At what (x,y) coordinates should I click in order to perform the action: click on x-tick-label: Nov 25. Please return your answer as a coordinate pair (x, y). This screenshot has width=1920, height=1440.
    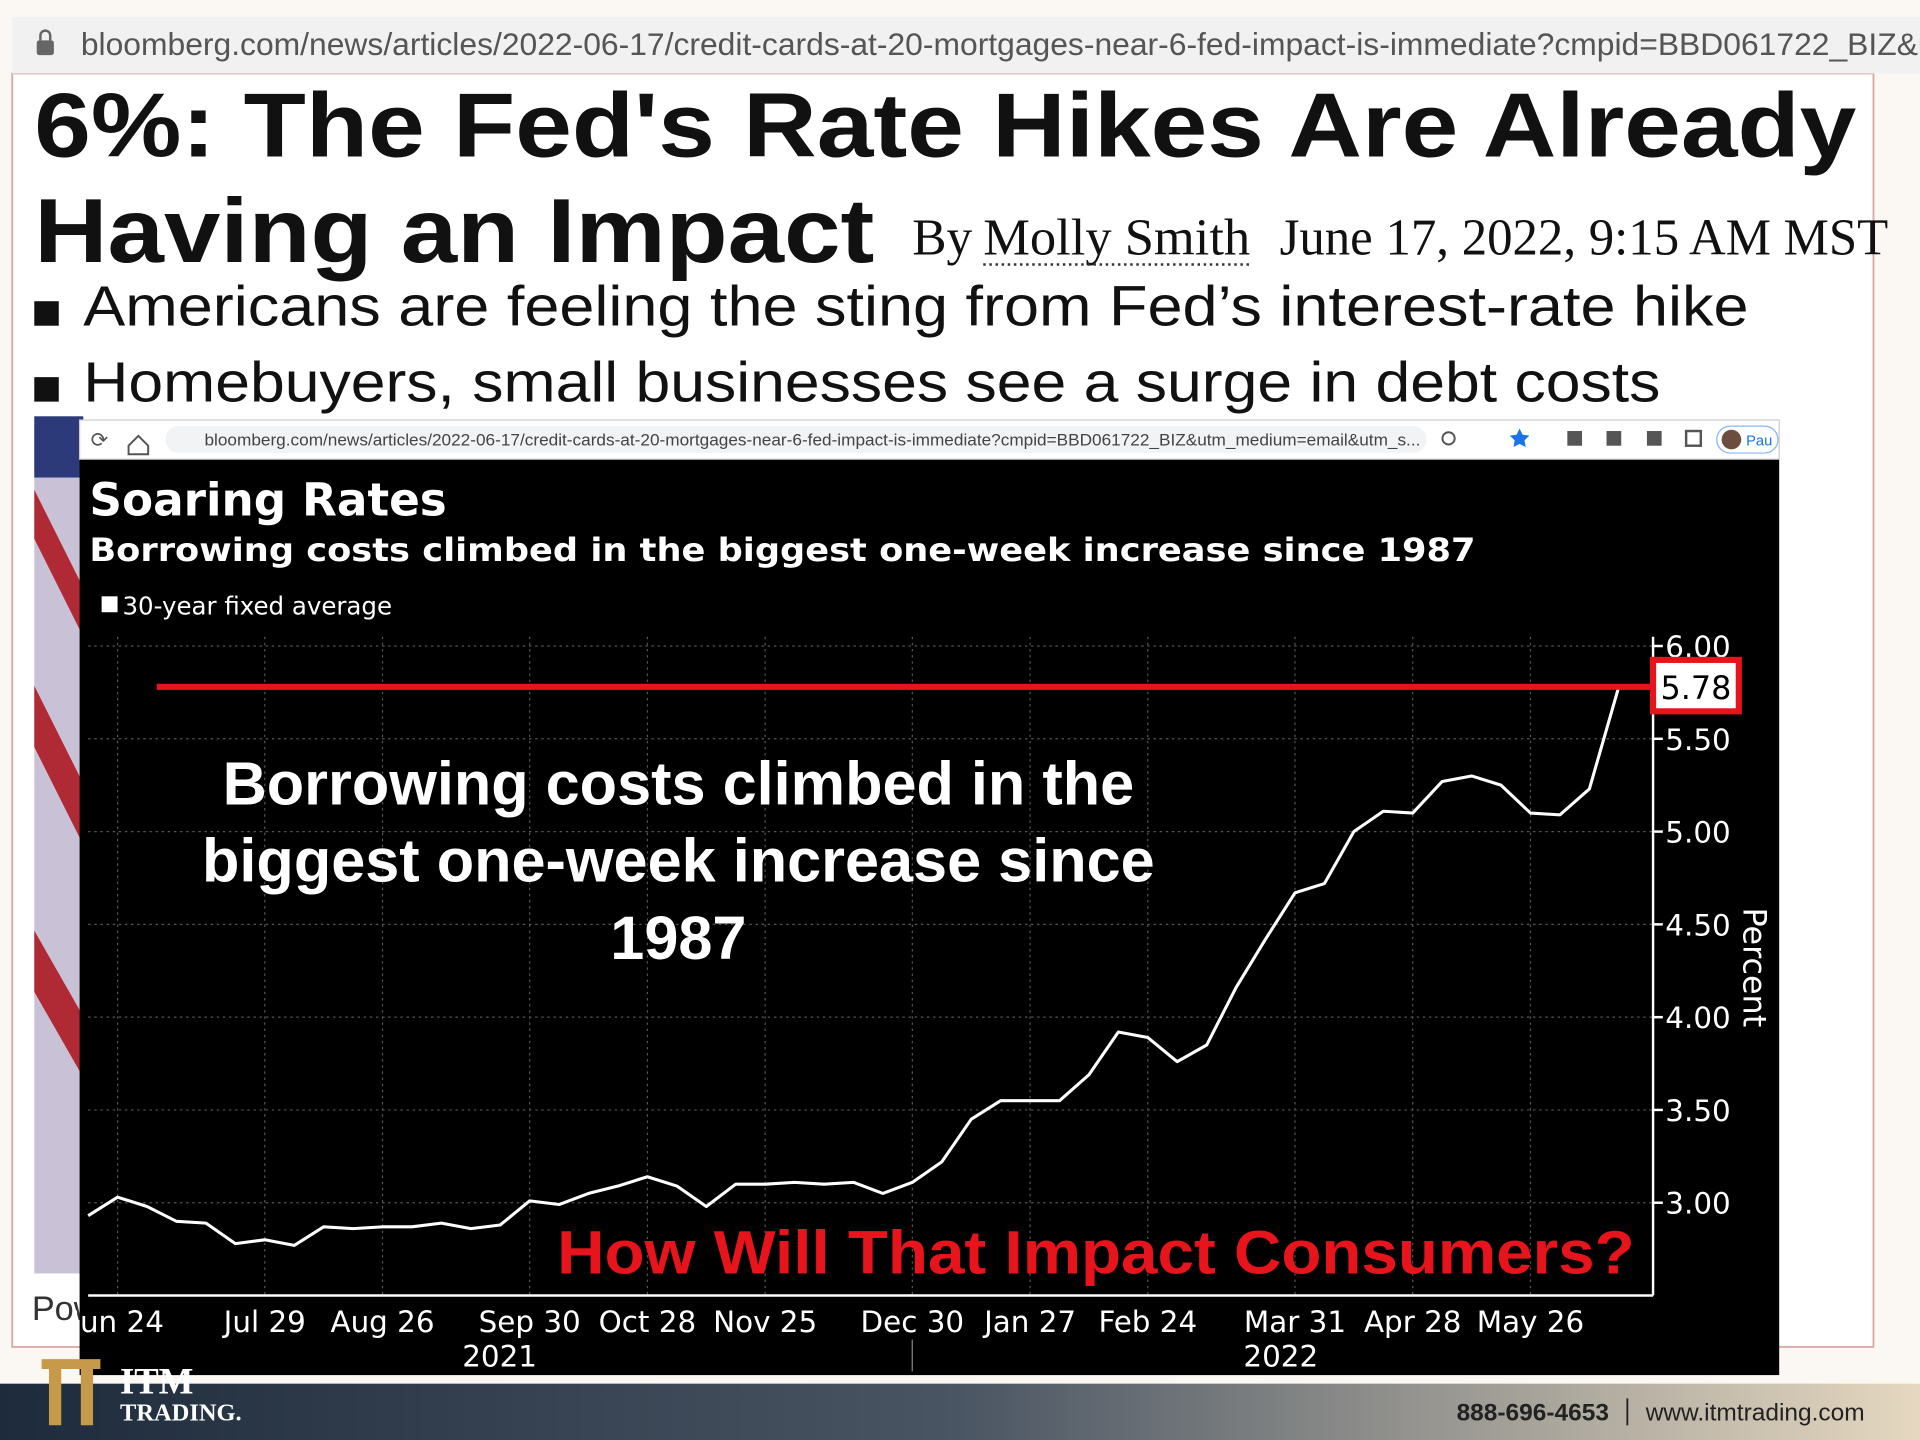
    Looking at the image, I should click on (765, 1322).